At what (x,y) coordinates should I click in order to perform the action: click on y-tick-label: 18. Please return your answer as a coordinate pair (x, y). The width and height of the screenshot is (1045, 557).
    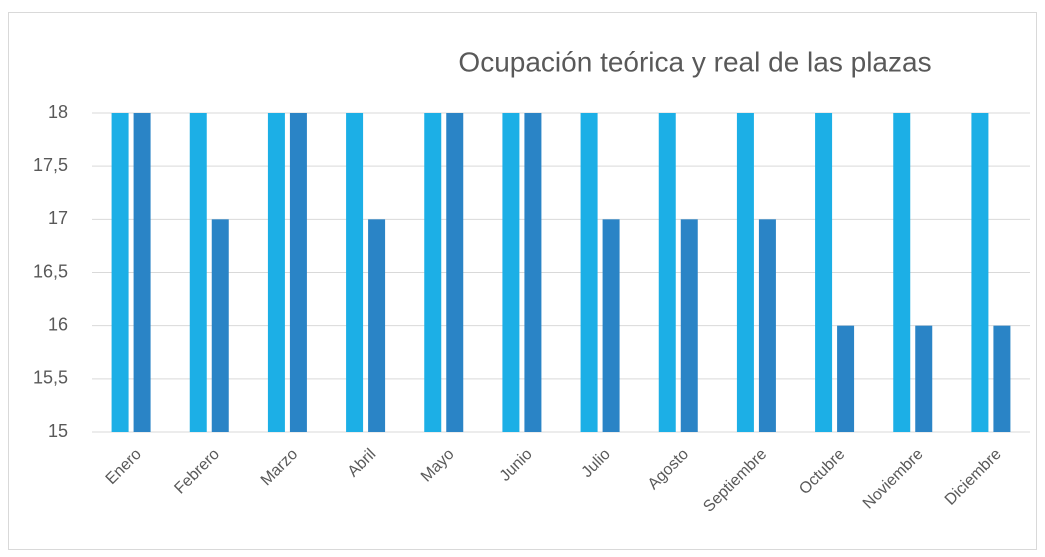
    Looking at the image, I should click on (58, 112).